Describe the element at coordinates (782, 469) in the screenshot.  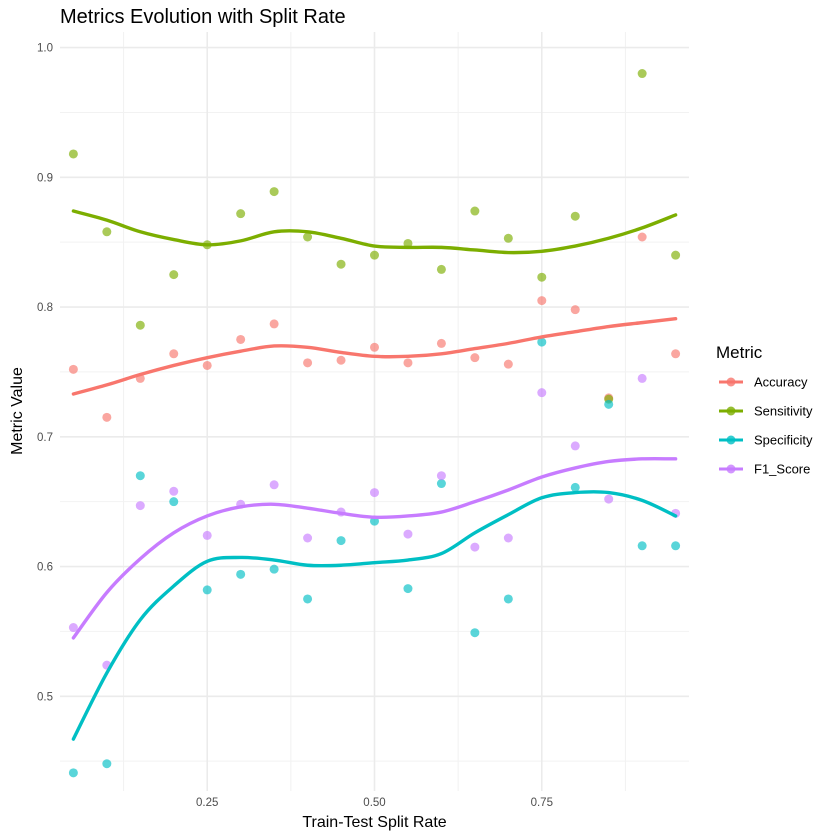
I see `legend-label-f1_score: F1_Score` at that location.